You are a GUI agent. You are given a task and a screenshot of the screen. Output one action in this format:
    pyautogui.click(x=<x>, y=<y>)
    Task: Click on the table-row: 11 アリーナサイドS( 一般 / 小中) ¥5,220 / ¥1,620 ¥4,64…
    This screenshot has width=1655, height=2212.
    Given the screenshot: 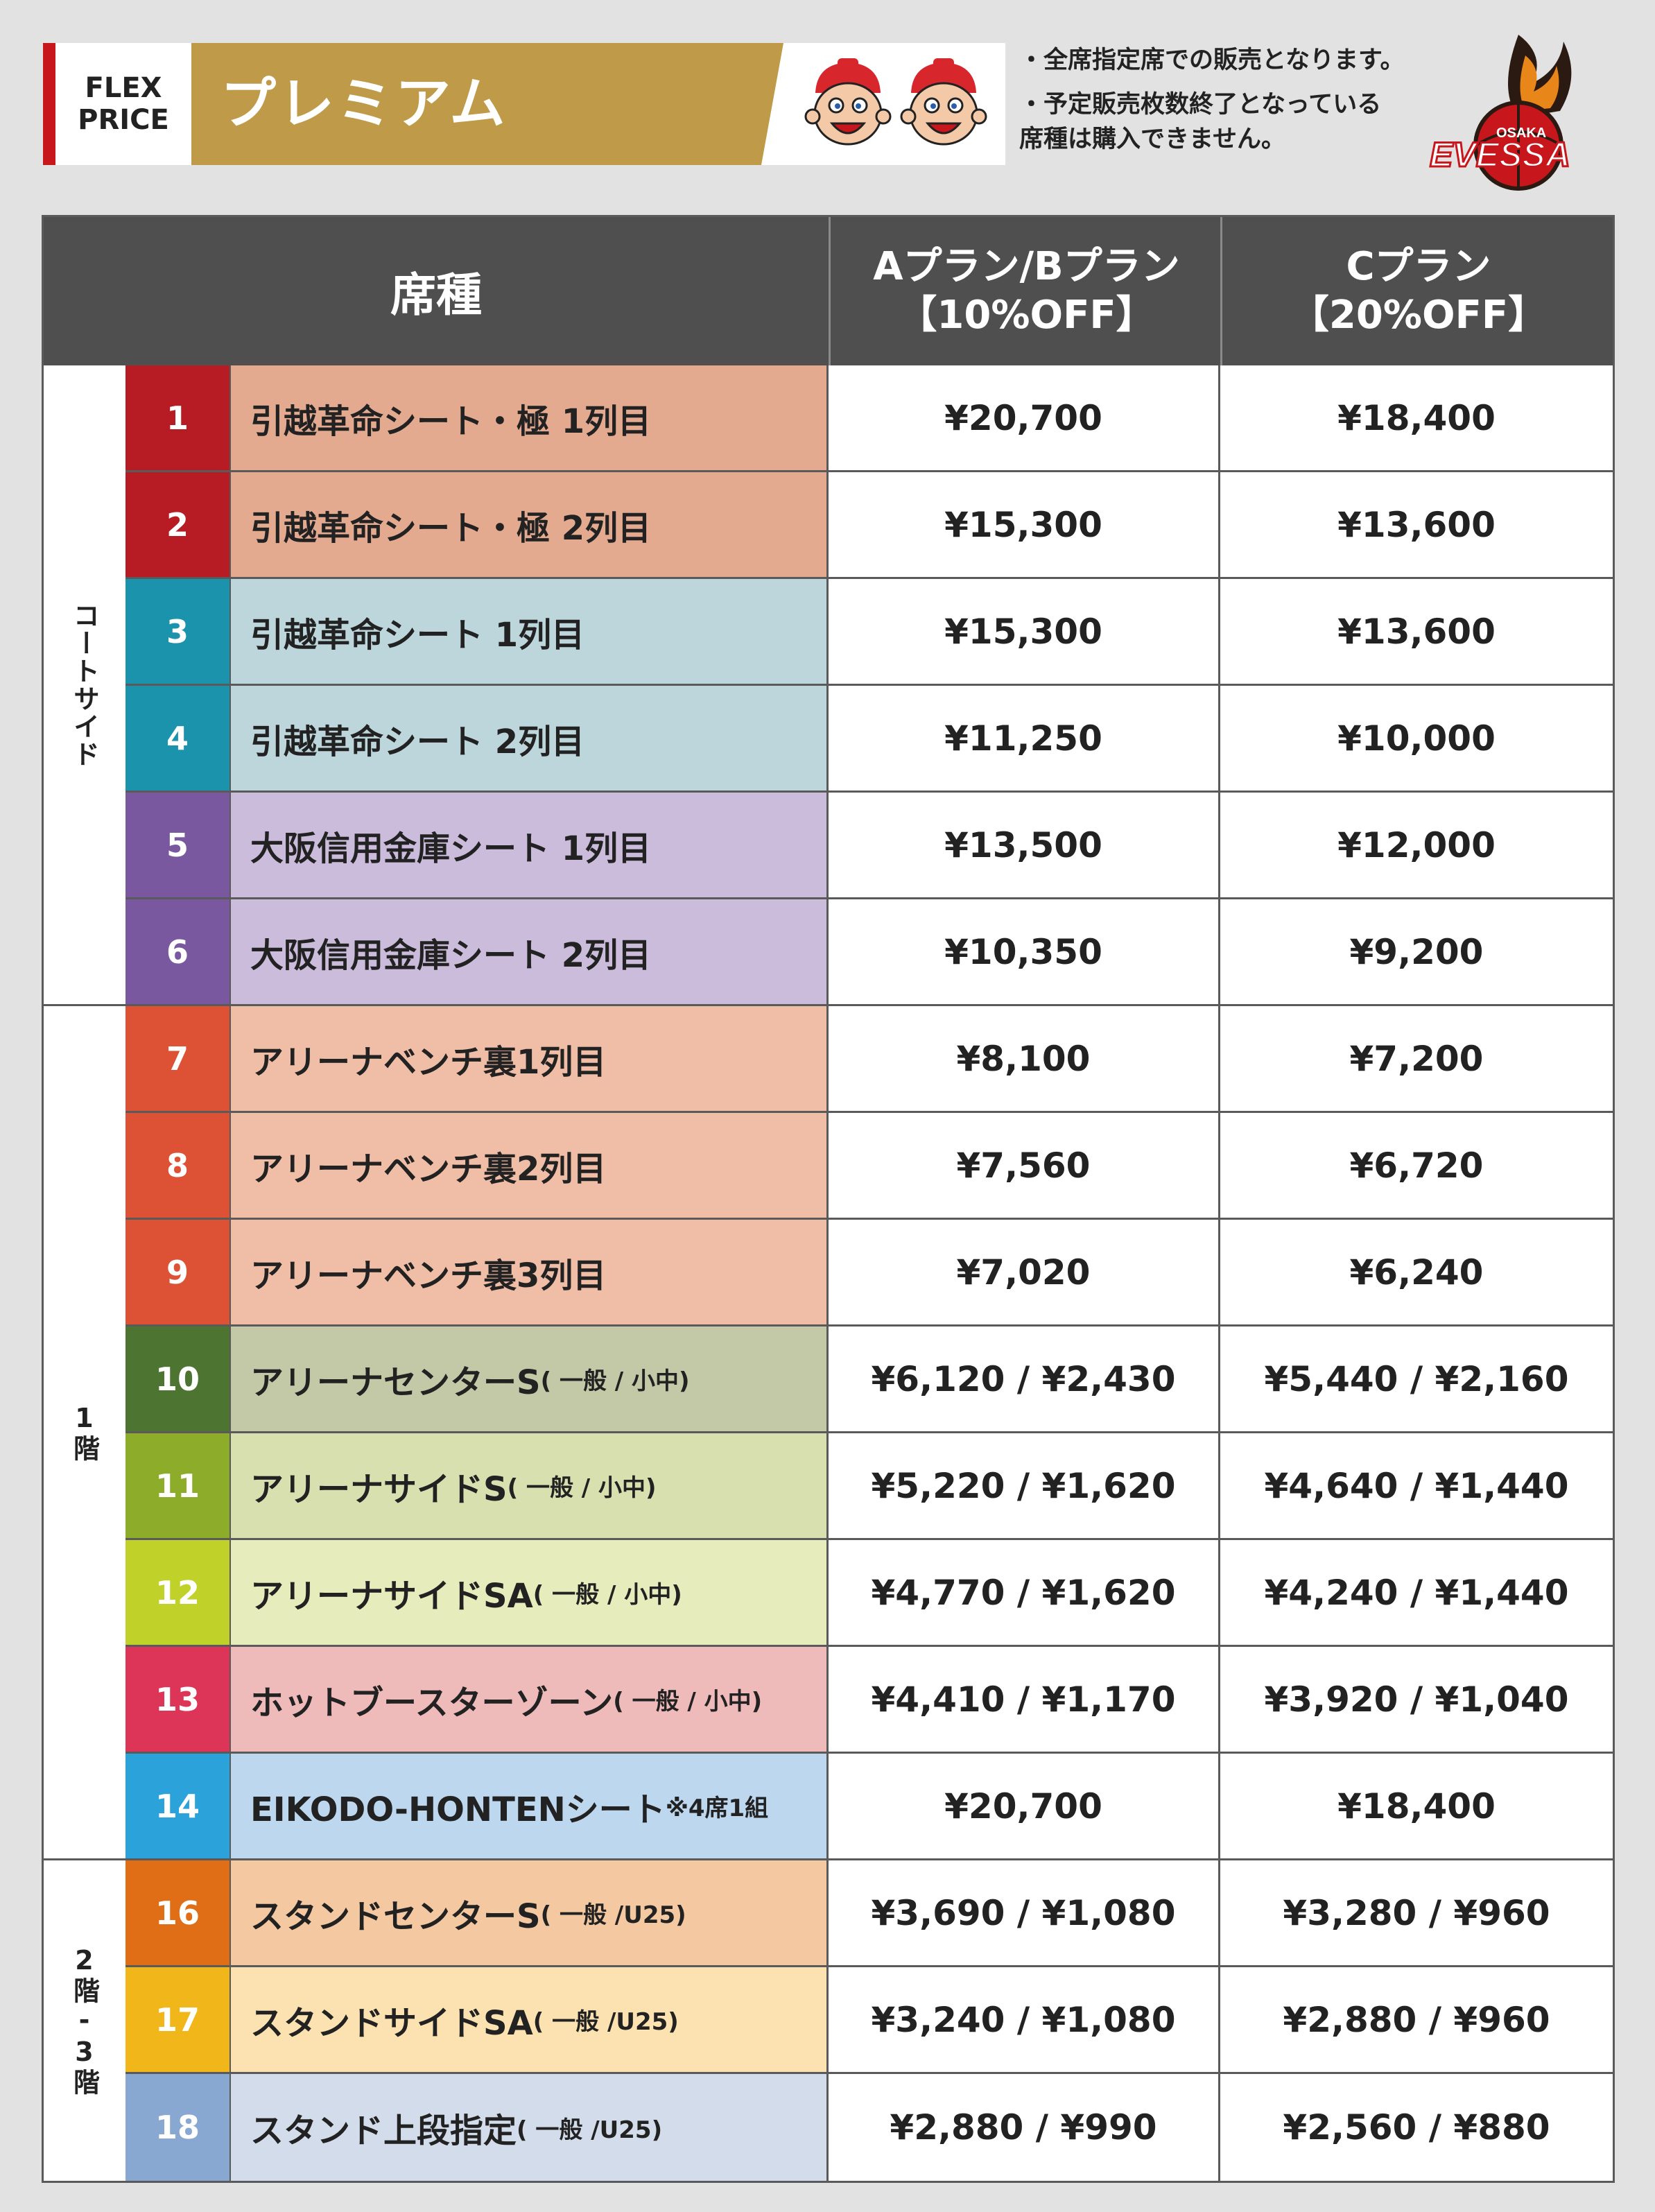 What is the action you would take?
    pyautogui.click(x=869, y=1487)
    